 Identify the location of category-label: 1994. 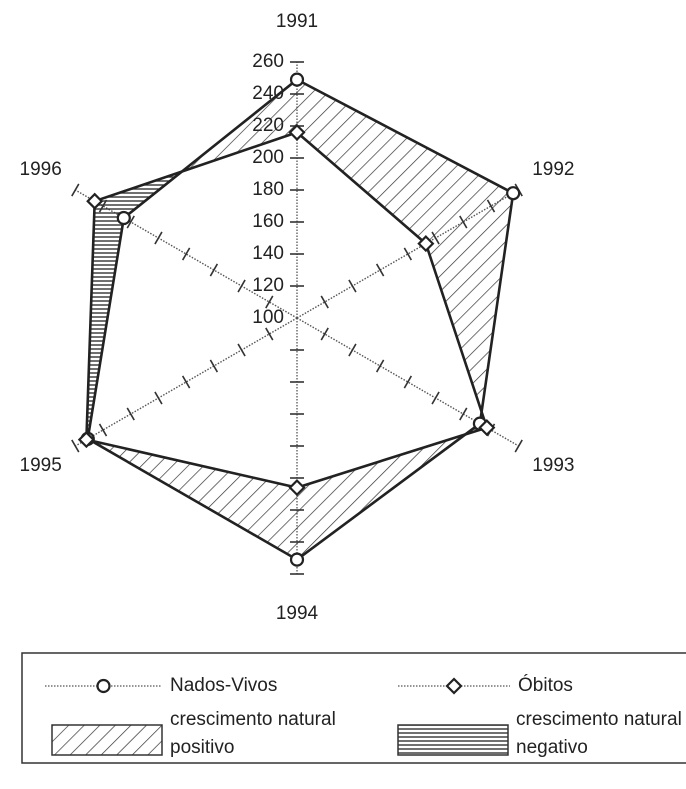
(297, 613).